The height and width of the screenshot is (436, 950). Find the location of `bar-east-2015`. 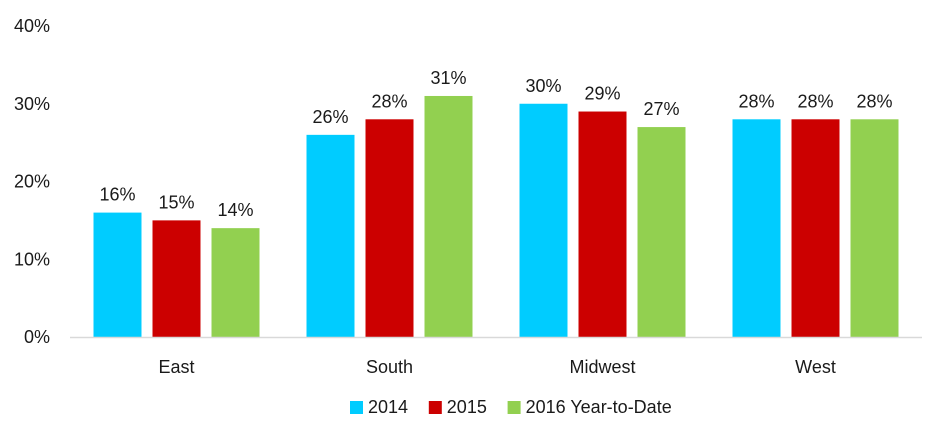

bar-east-2015 is located at coordinates (176, 278).